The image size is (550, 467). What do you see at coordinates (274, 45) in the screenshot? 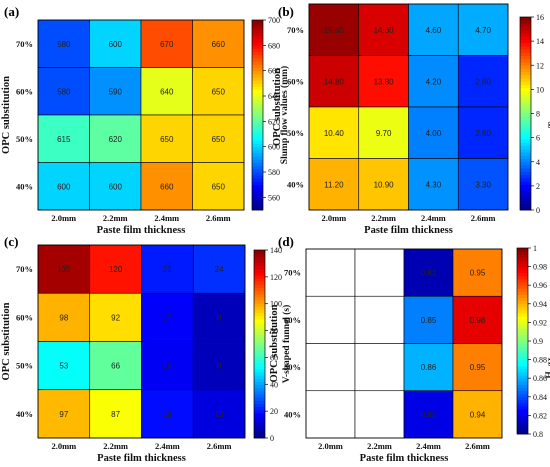
I see `colorbar-tick-label: 680` at bounding box center [274, 45].